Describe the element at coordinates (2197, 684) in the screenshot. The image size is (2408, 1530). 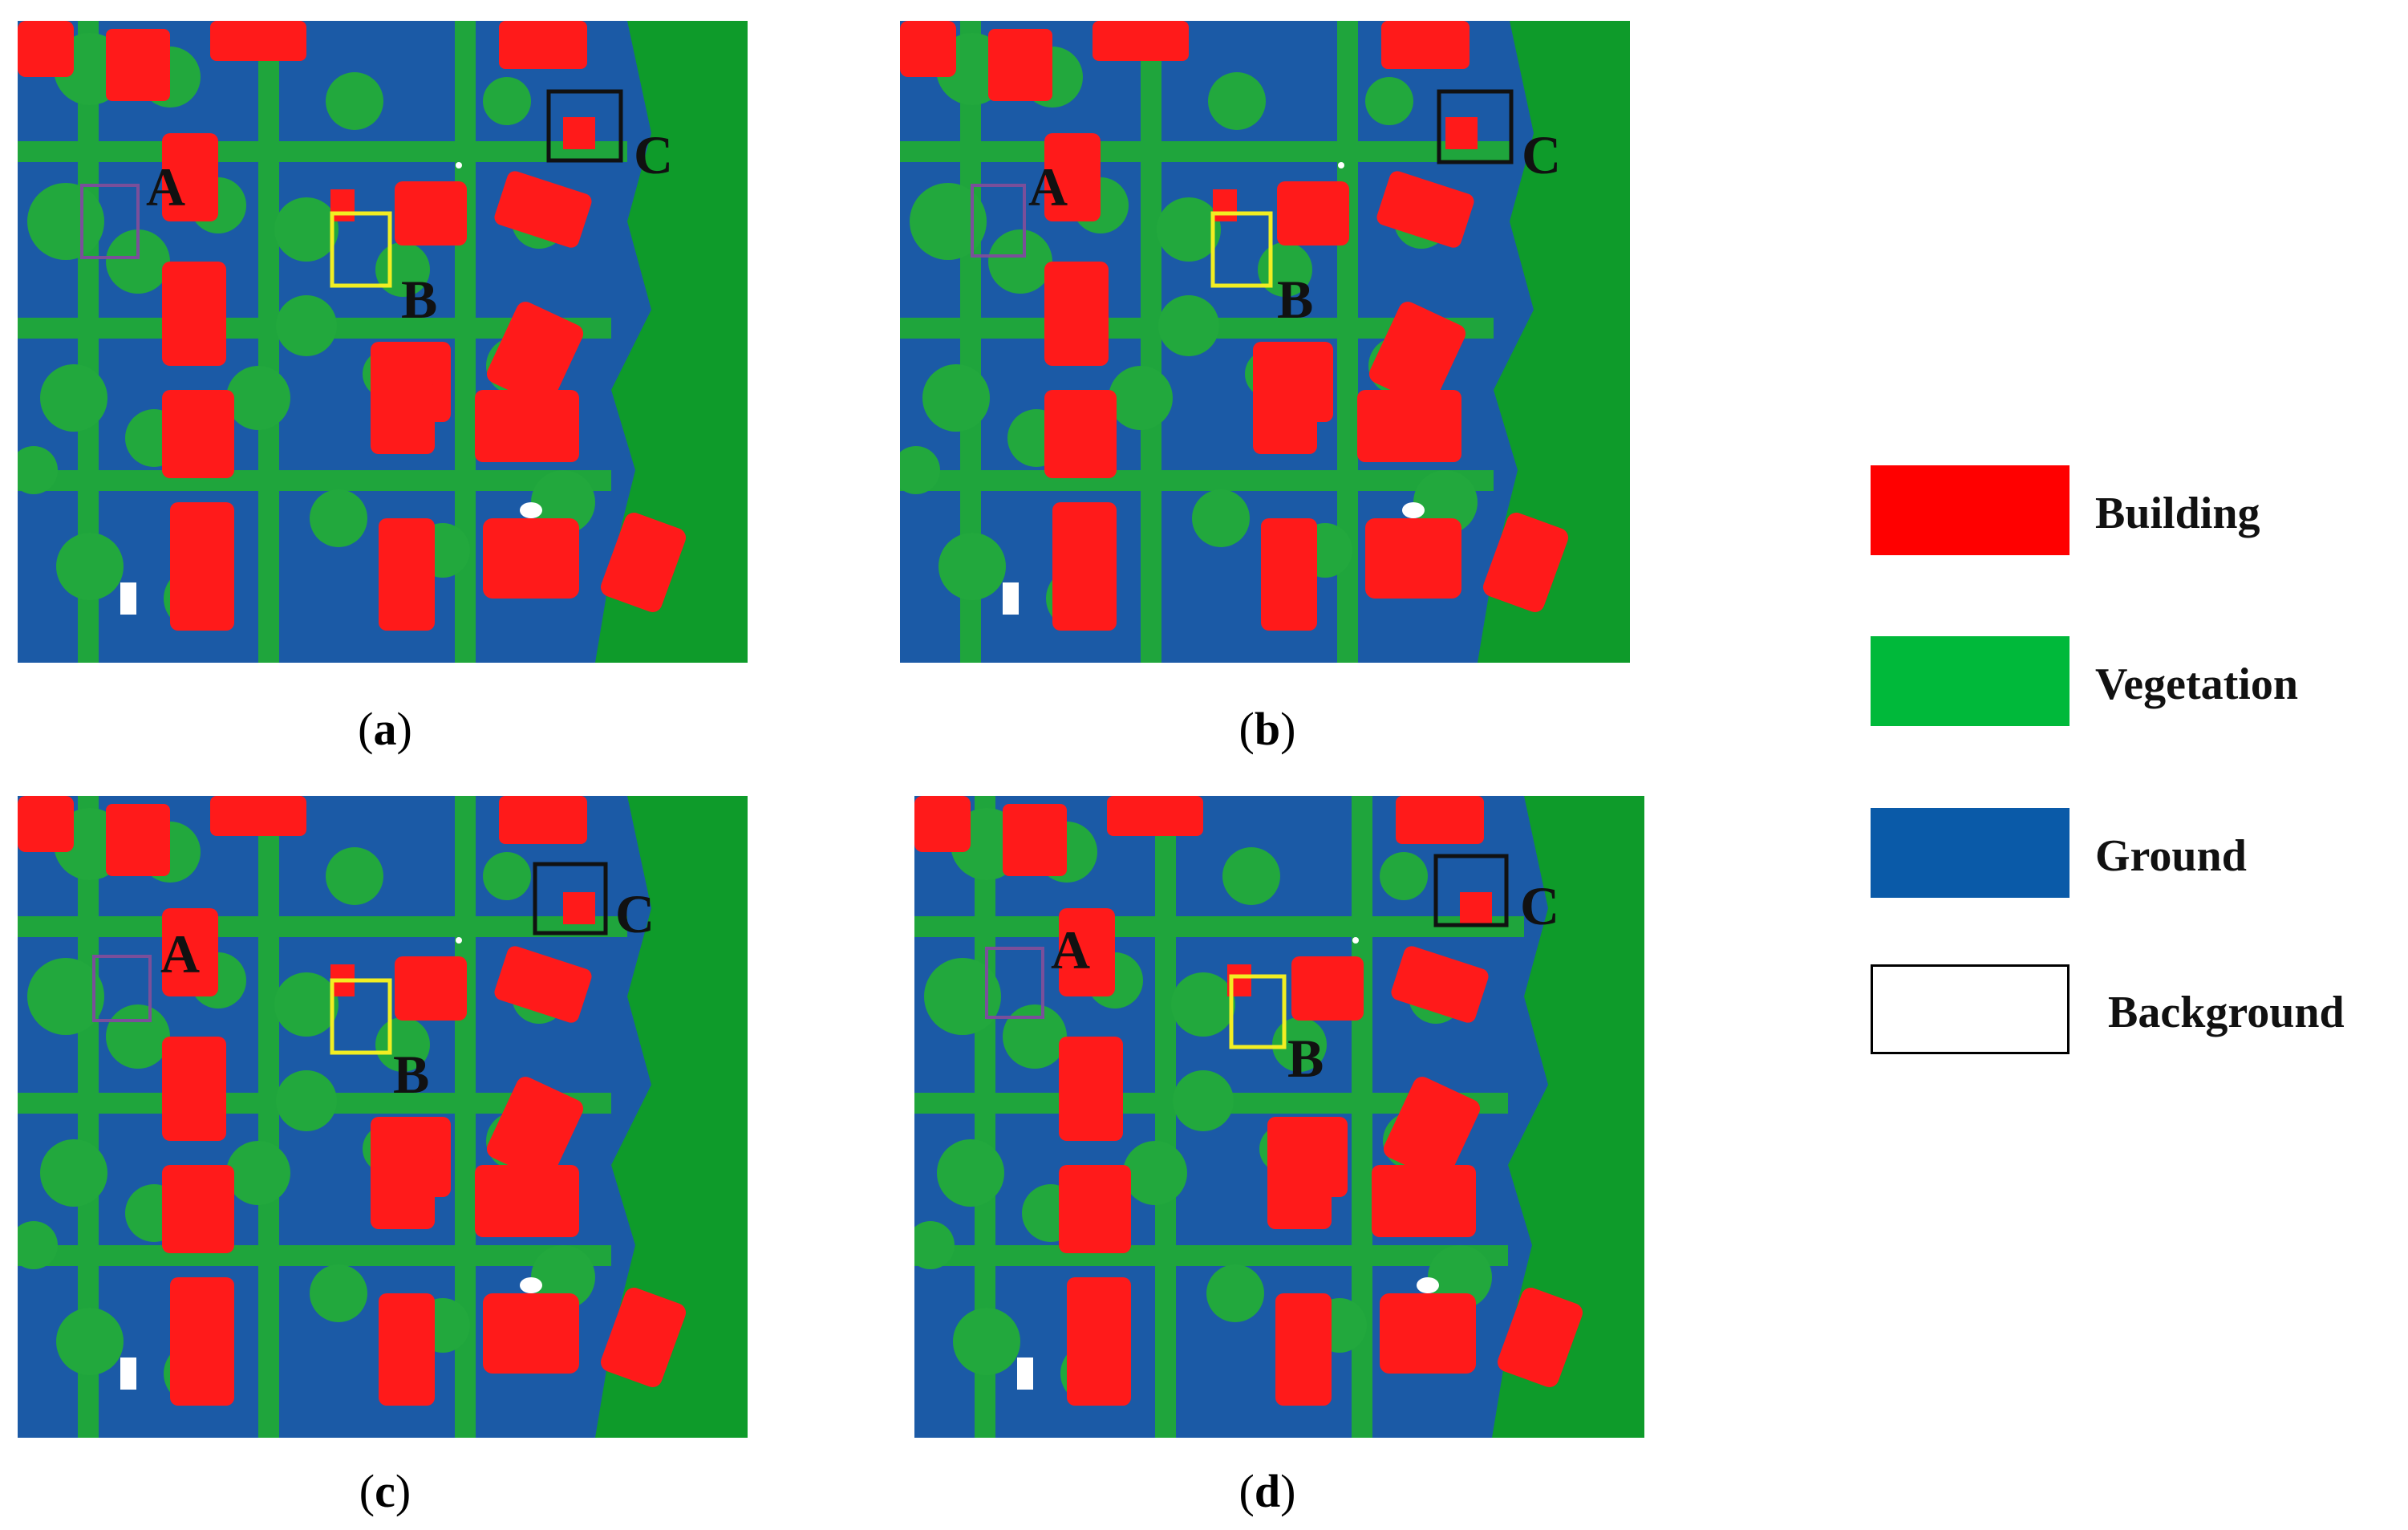
I see `legend-label-vegetation: Vegetation` at that location.